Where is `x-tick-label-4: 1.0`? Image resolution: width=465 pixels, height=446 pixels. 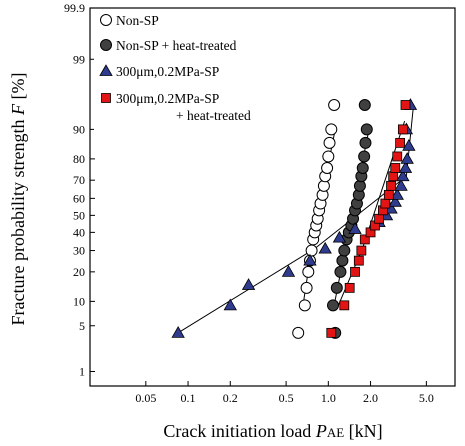
x-tick-label-4: 1.0 is located at coordinates (328, 398).